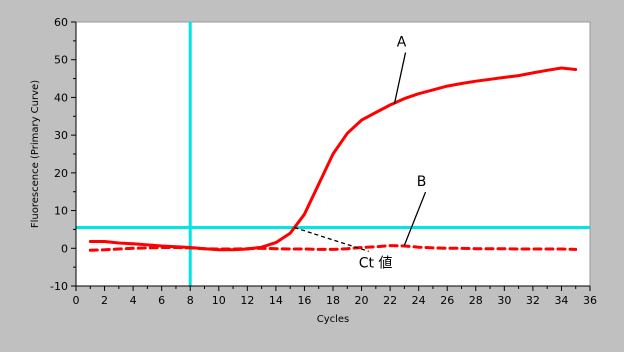 Image resolution: width=624 pixels, height=352 pixels. What do you see at coordinates (504, 300) in the screenshot?
I see `x-tick-label: 30` at bounding box center [504, 300].